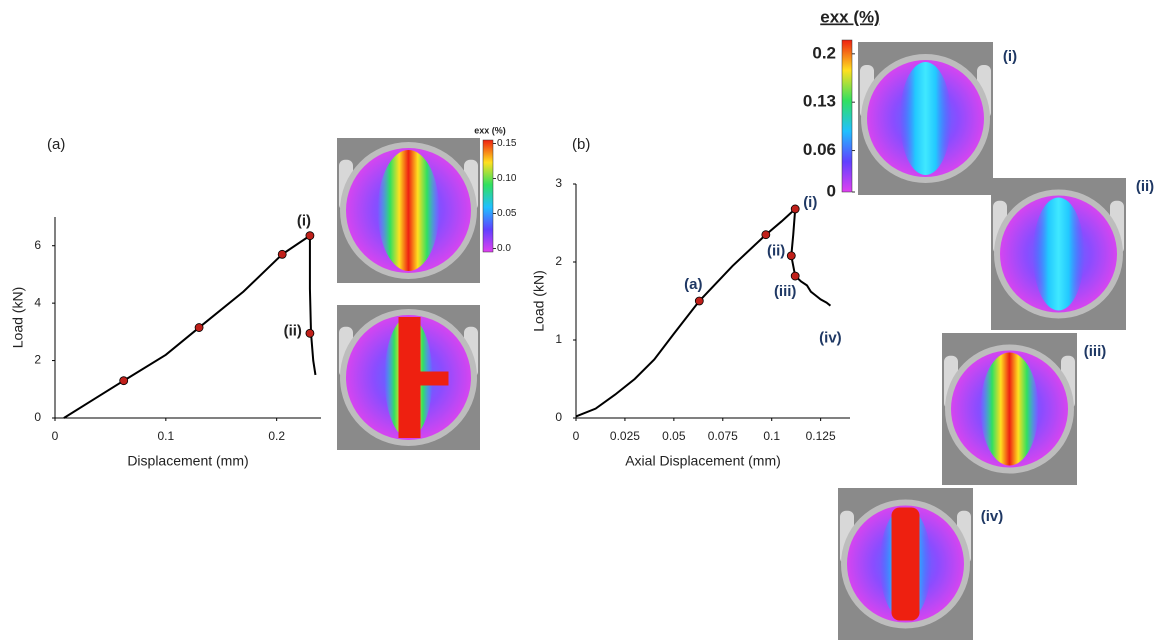 This screenshot has width=1161, height=641. Describe the element at coordinates (785, 291) in the screenshot. I see `point-label: (iii)` at that location.